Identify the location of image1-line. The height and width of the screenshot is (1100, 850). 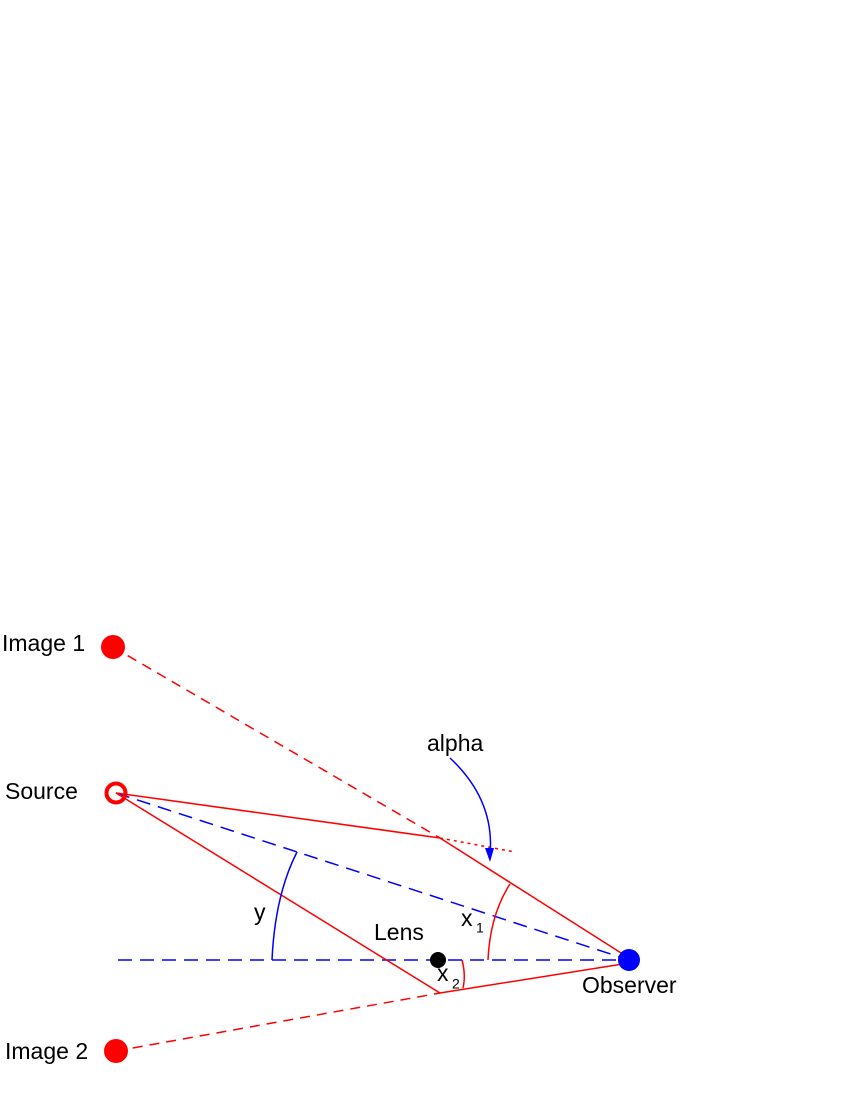
(276, 742).